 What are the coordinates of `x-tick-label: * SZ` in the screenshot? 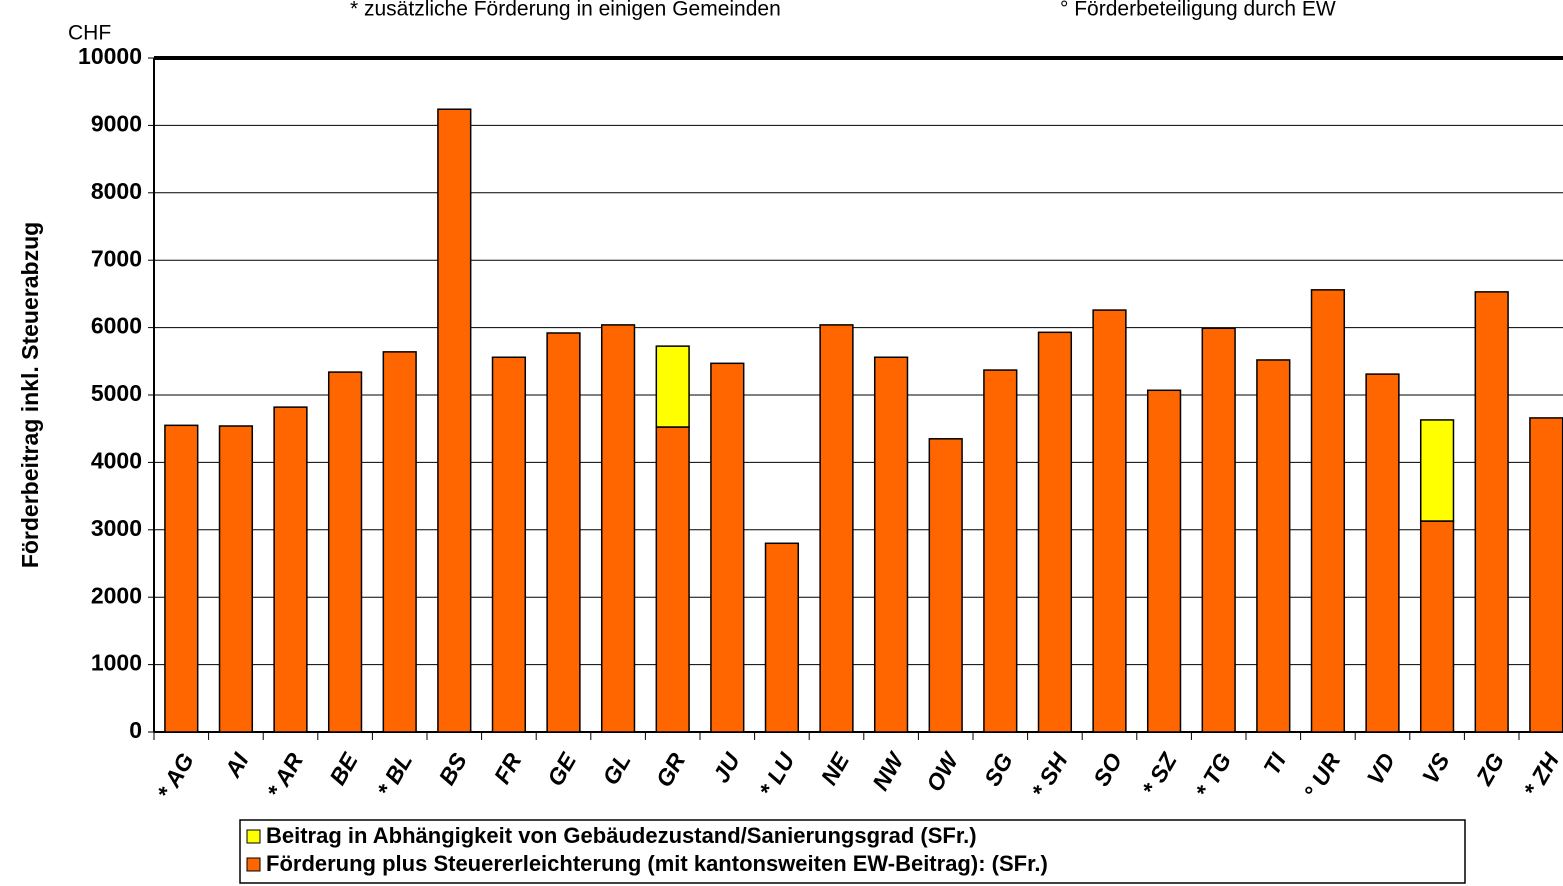 It's located at (1159, 774).